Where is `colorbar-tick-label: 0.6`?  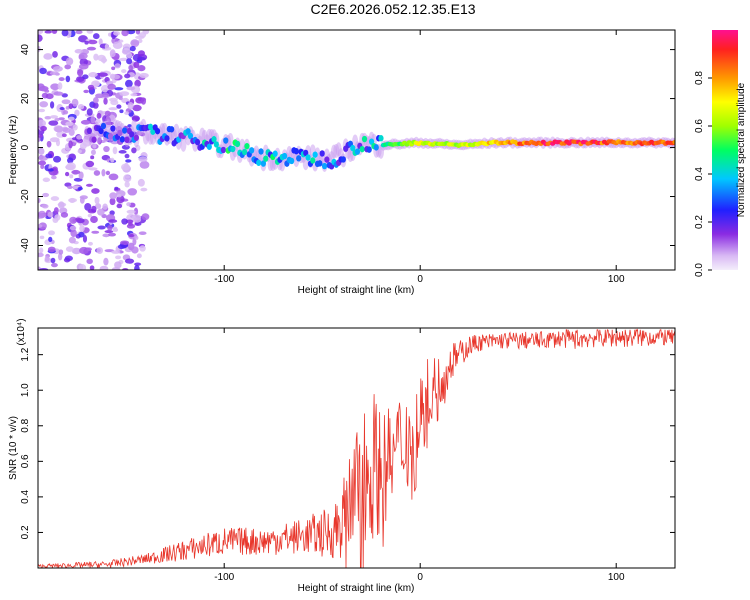 colorbar-tick-label: 0.6 is located at coordinates (699, 126).